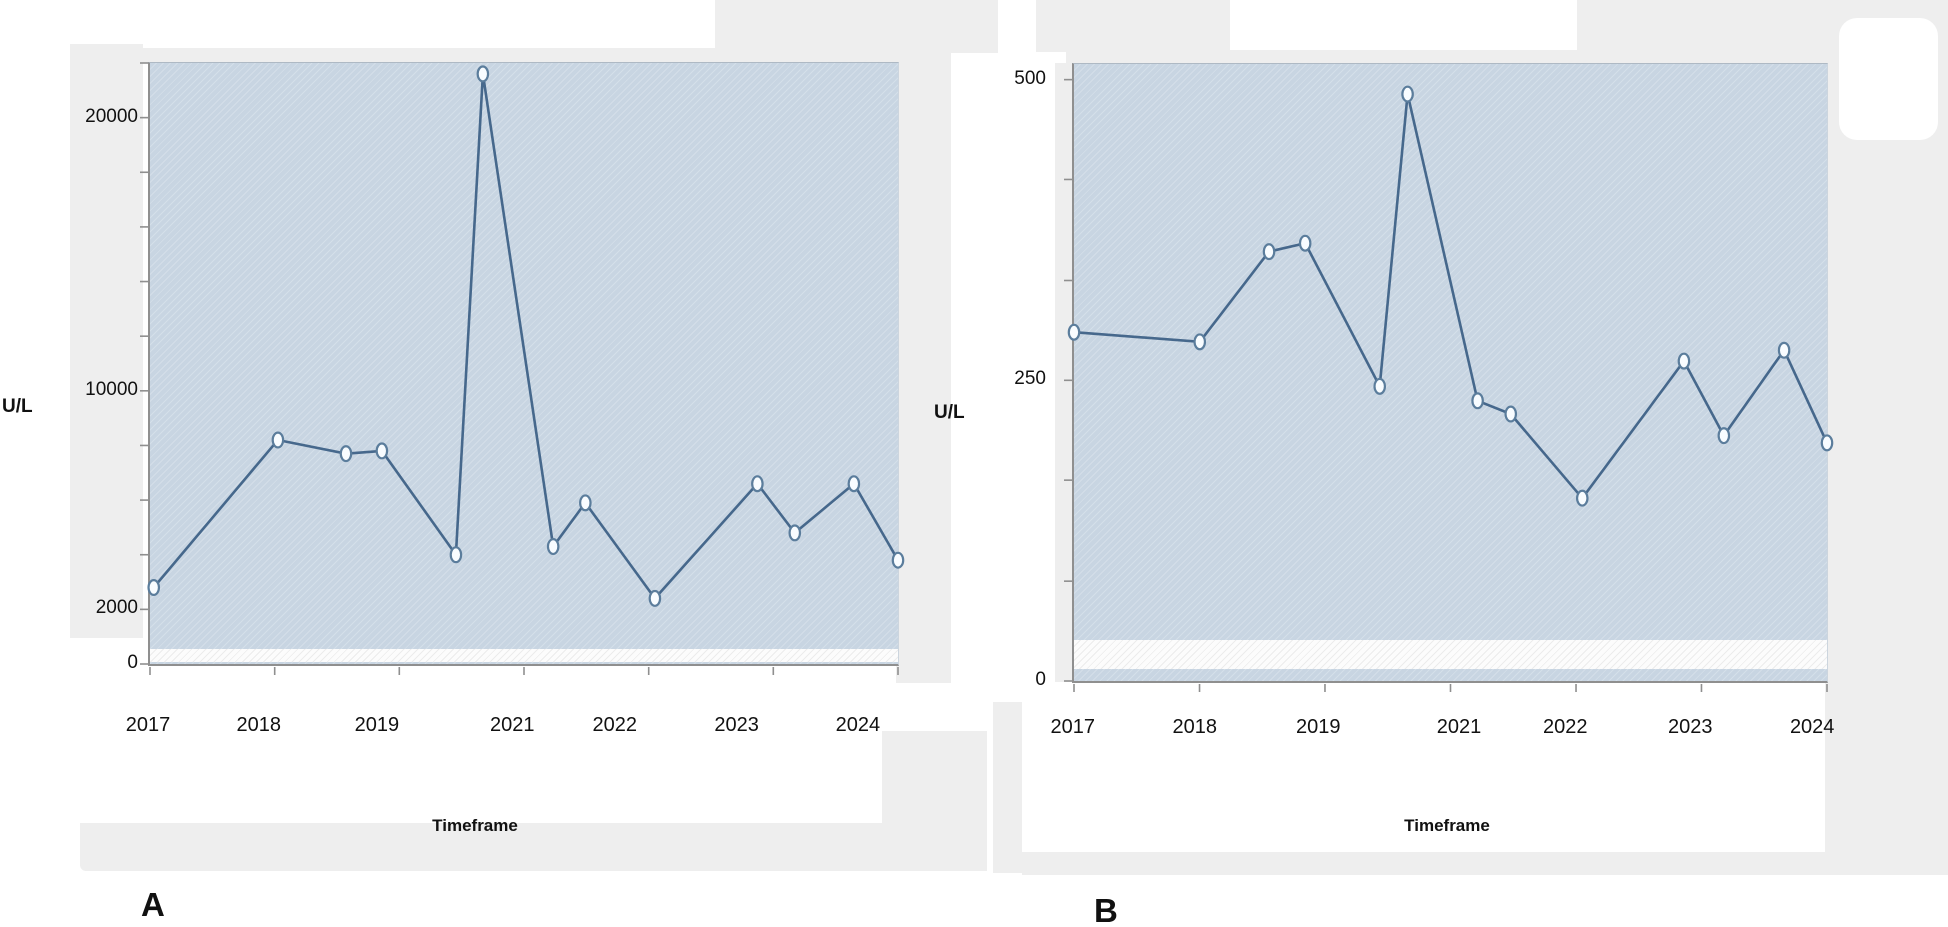  I want to click on panel-a-xtick-label: 2024, so click(858, 725).